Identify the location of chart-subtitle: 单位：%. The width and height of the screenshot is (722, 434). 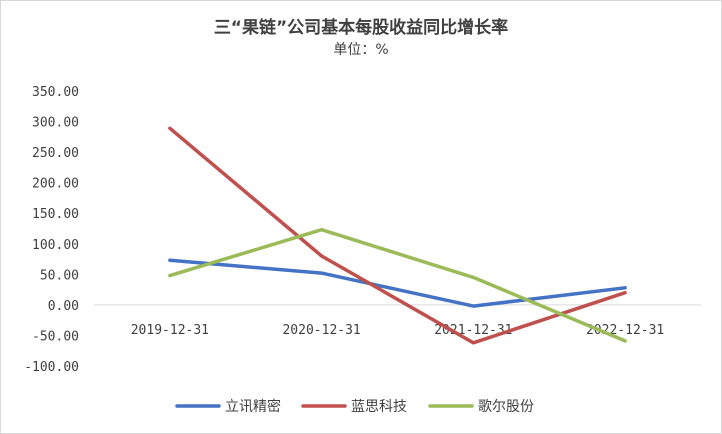
(361, 50).